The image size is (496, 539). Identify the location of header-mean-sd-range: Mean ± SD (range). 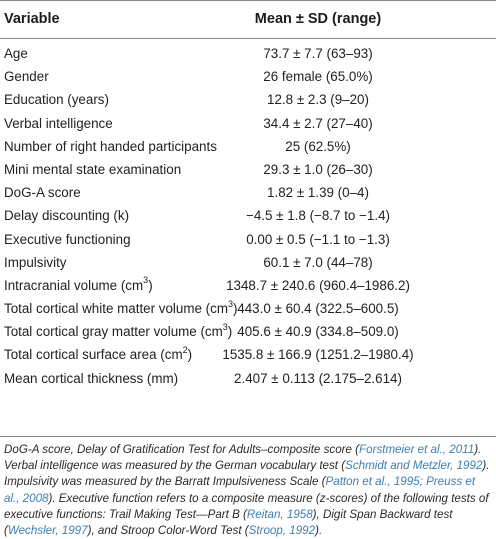
(318, 19).